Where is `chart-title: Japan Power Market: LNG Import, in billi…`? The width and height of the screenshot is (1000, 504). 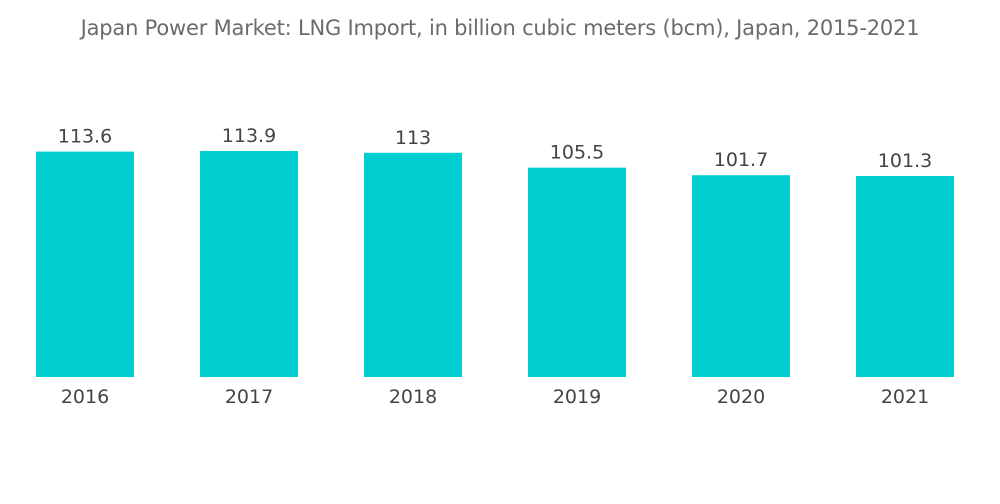
chart-title: Japan Power Market: LNG Import, in billi… is located at coordinates (500, 28).